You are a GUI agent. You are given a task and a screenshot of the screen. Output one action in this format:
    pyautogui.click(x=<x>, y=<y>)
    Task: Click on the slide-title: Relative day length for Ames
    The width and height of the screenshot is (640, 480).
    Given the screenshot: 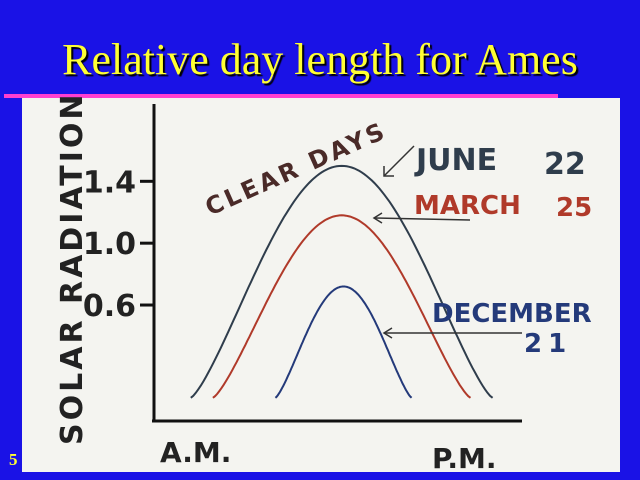 What is the action you would take?
    pyautogui.click(x=320, y=59)
    